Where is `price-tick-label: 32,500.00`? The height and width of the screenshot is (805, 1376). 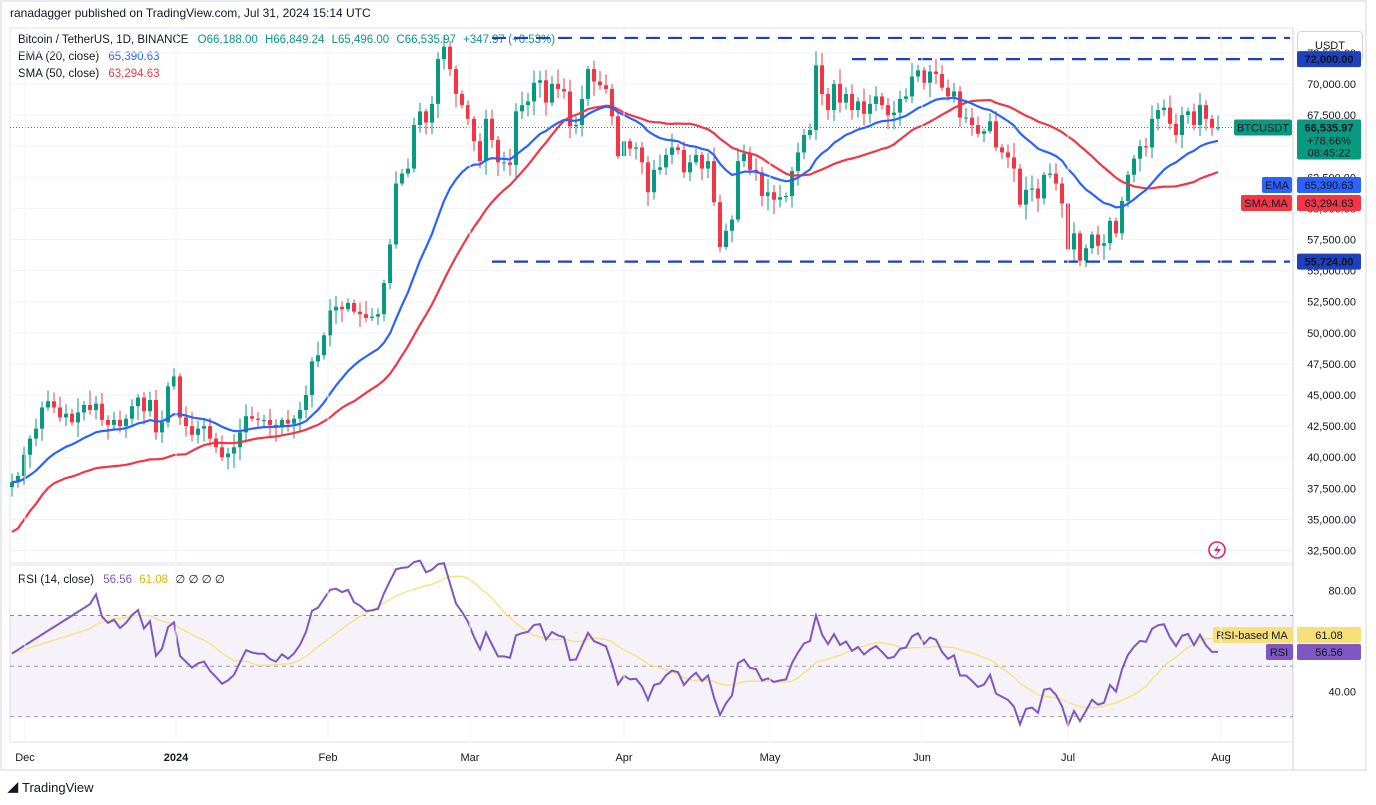
price-tick-label: 32,500.00 is located at coordinates (1331, 552).